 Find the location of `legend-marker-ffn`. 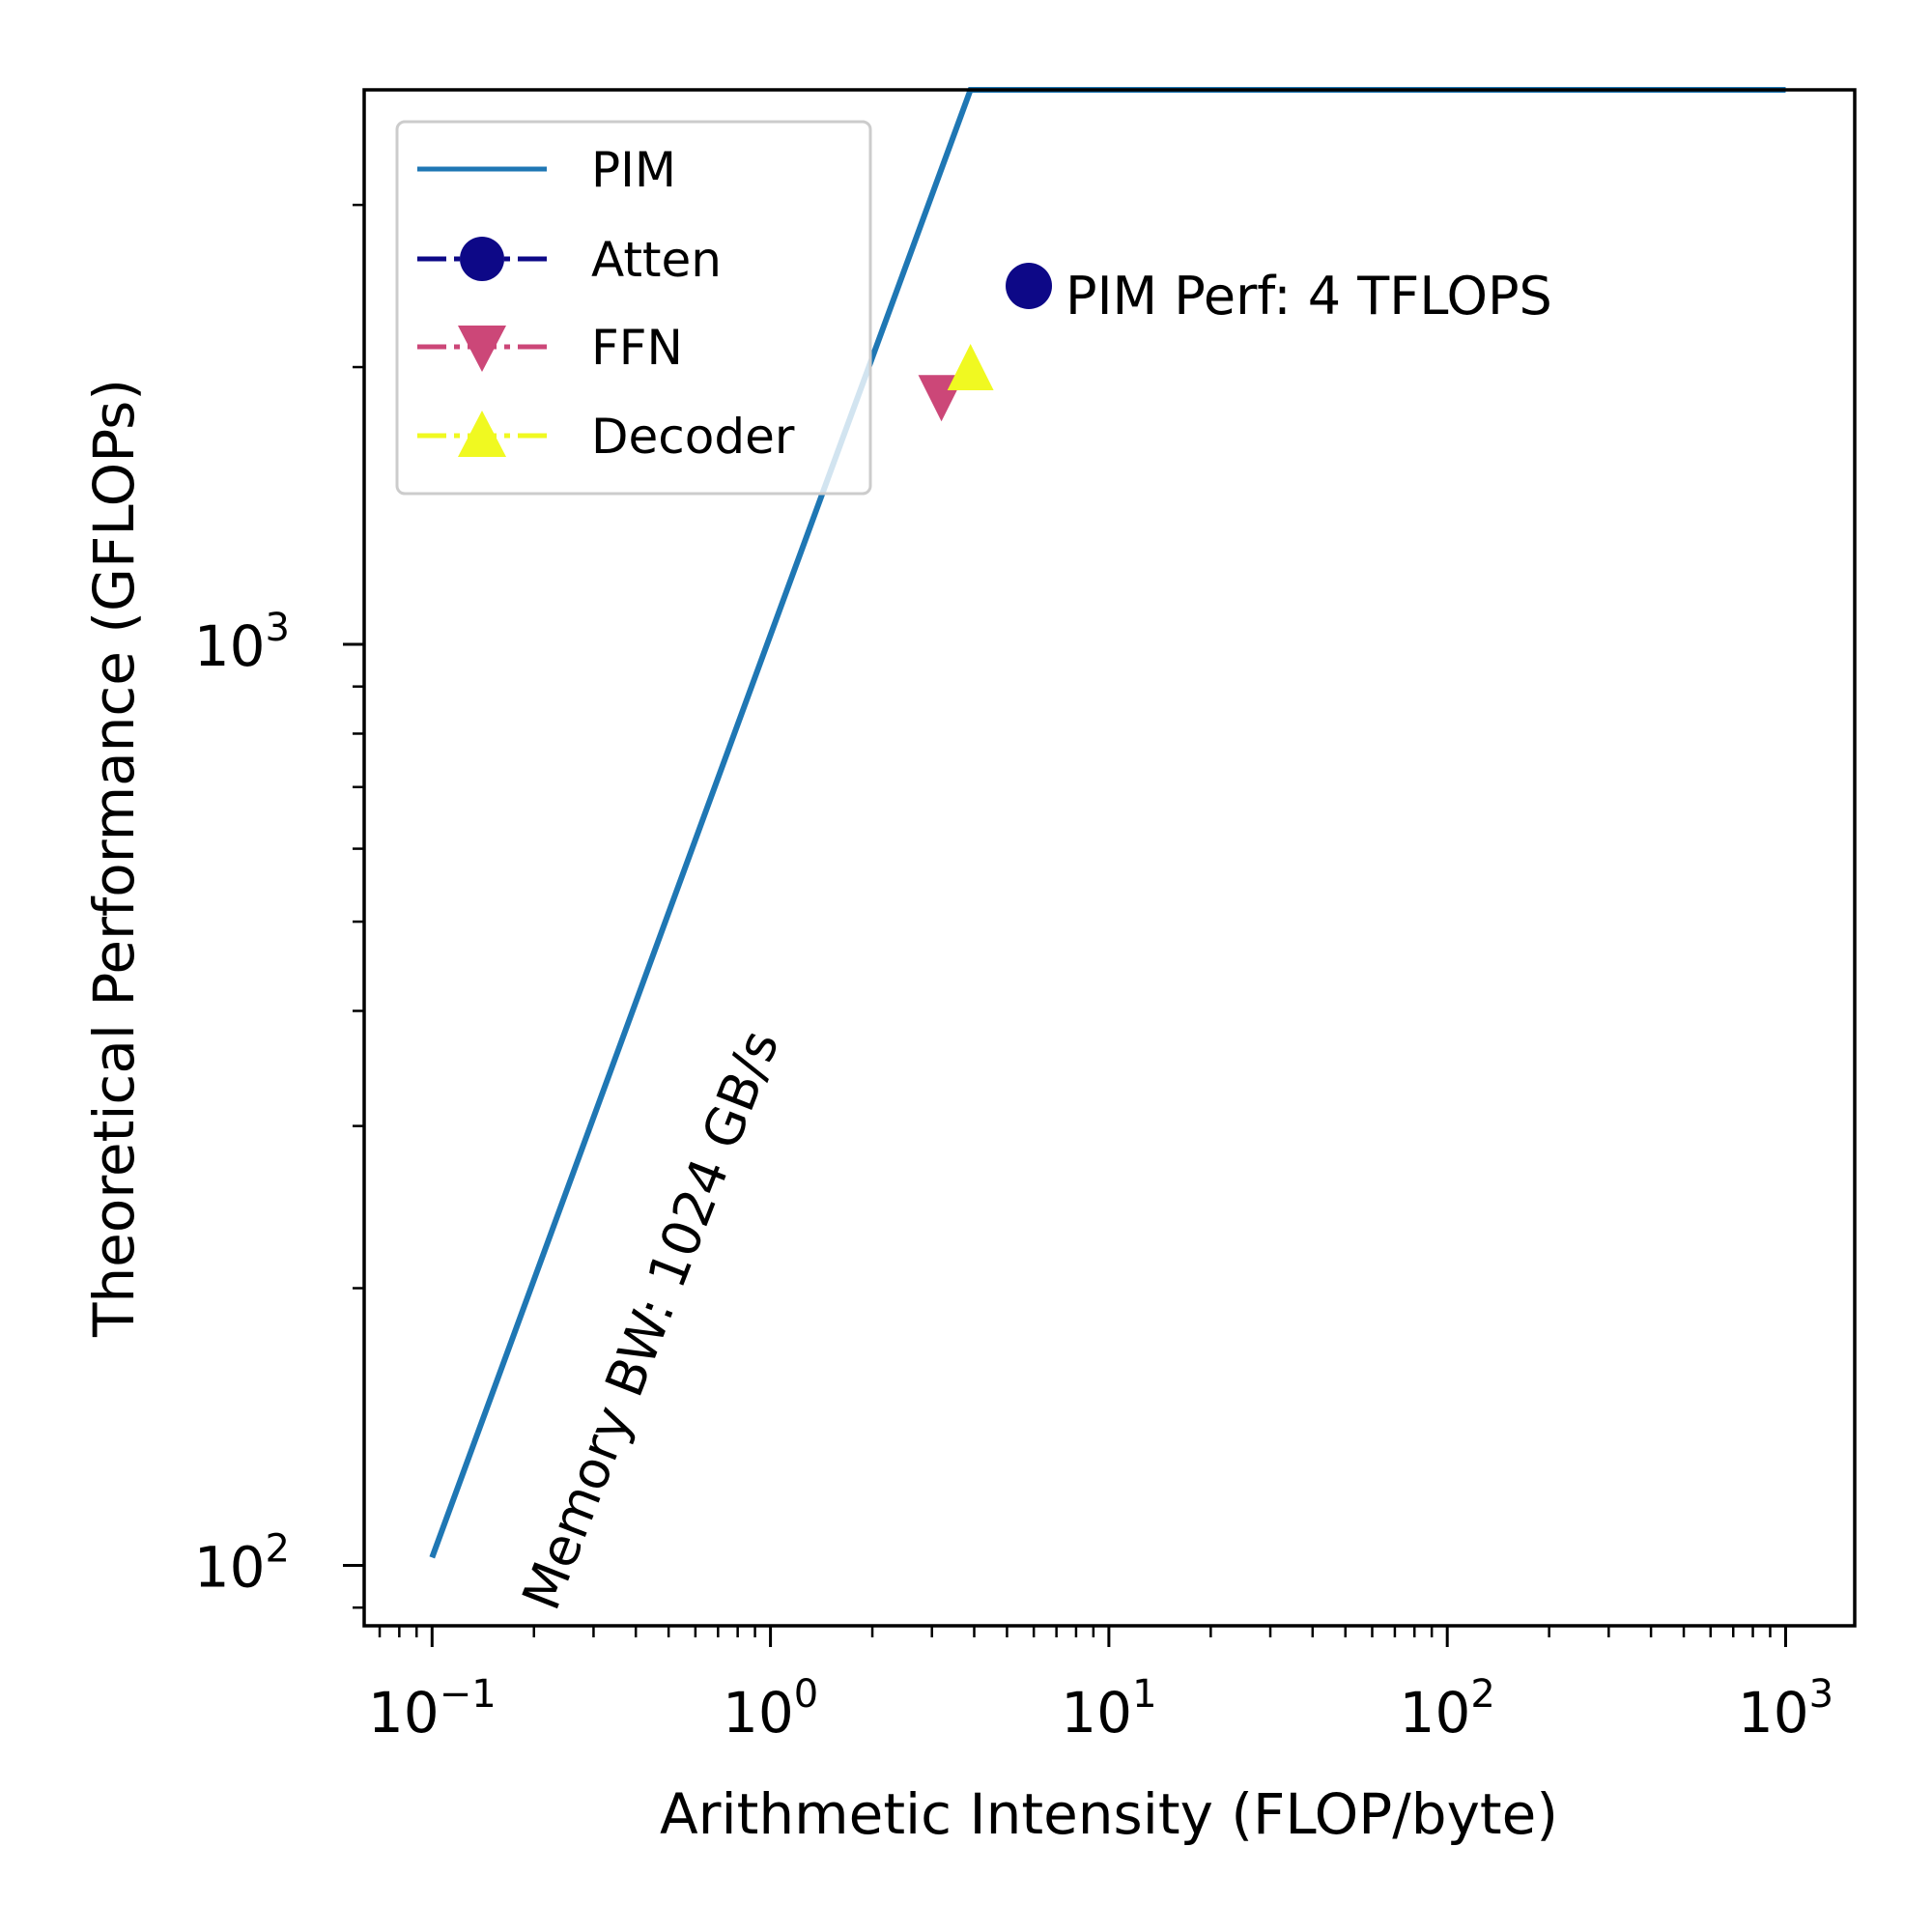

legend-marker-ffn is located at coordinates (482, 349).